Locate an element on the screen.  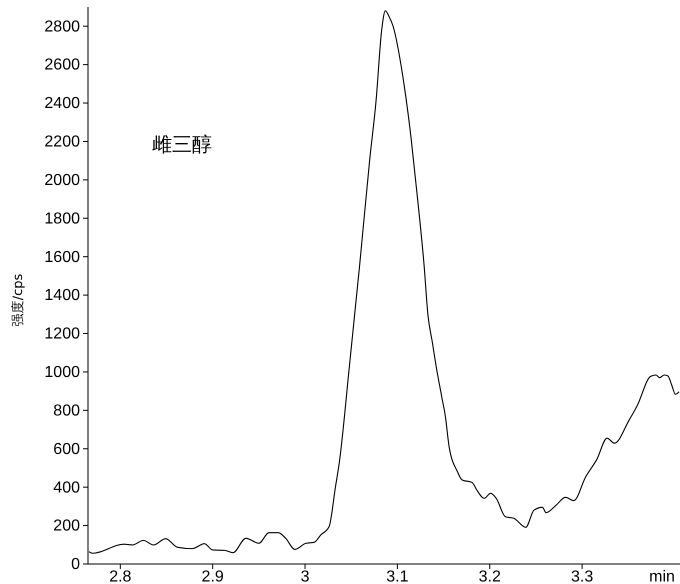
y-tick-label: 2200 is located at coordinates (62, 142).